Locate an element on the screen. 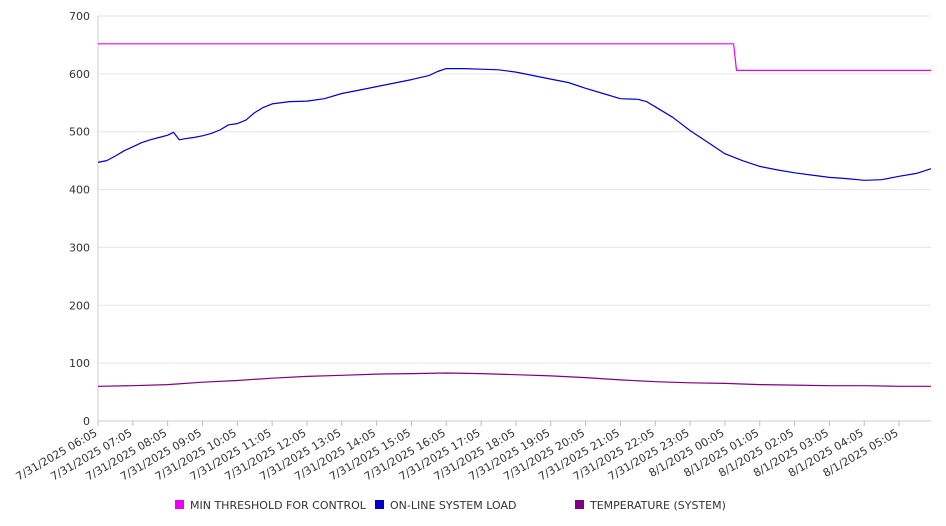  y-tick-label: 0 is located at coordinates (86, 421).